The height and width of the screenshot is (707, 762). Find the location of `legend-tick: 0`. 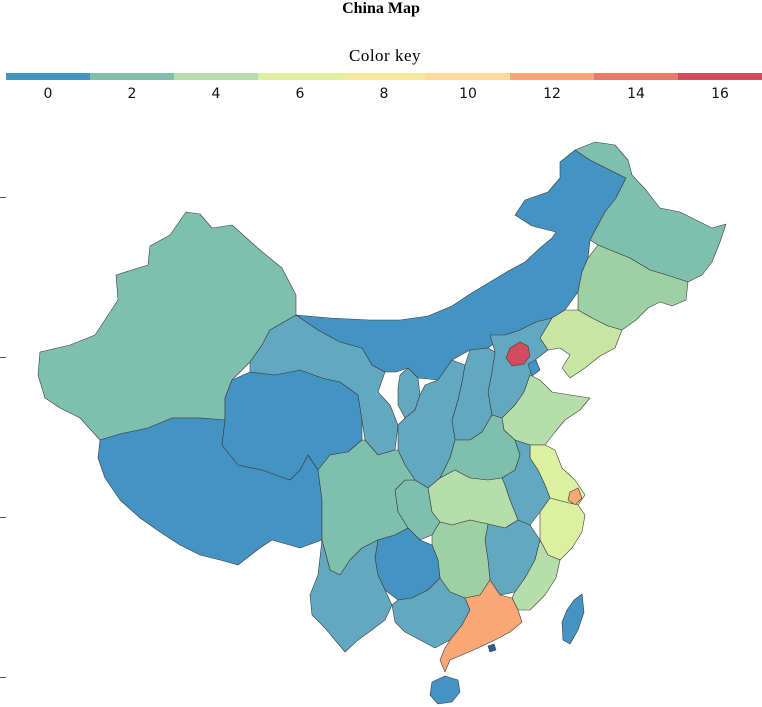

legend-tick: 0 is located at coordinates (48, 94).